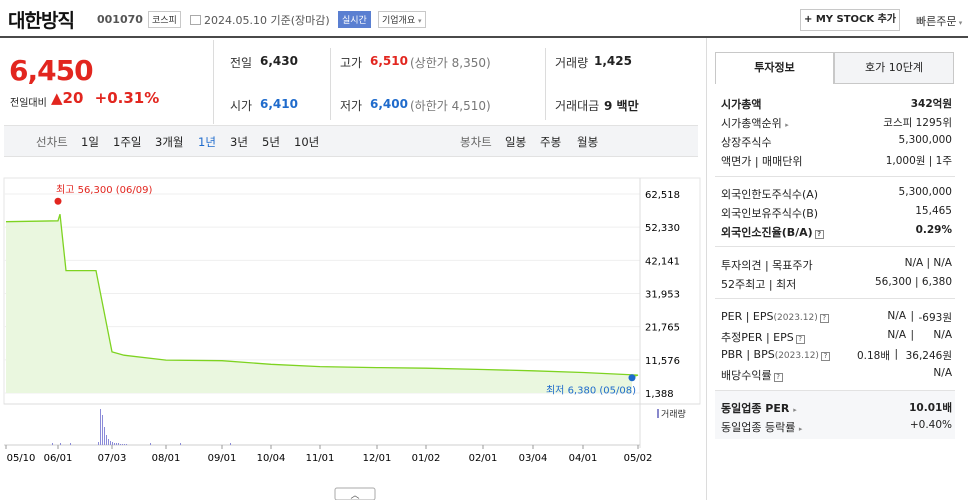 The width and height of the screenshot is (968, 500). What do you see at coordinates (928, 263) in the screenshot?
I see `opinion-value: N/A | N/A` at bounding box center [928, 263].